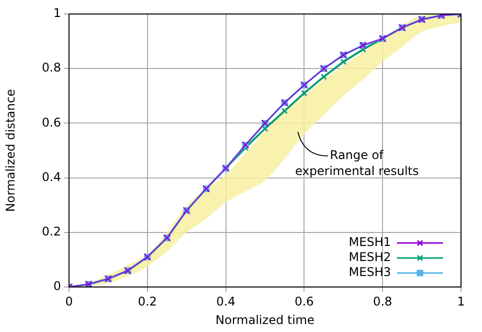  Describe the element at coordinates (265, 319) in the screenshot. I see `x-axis-title: Normalized time` at that location.